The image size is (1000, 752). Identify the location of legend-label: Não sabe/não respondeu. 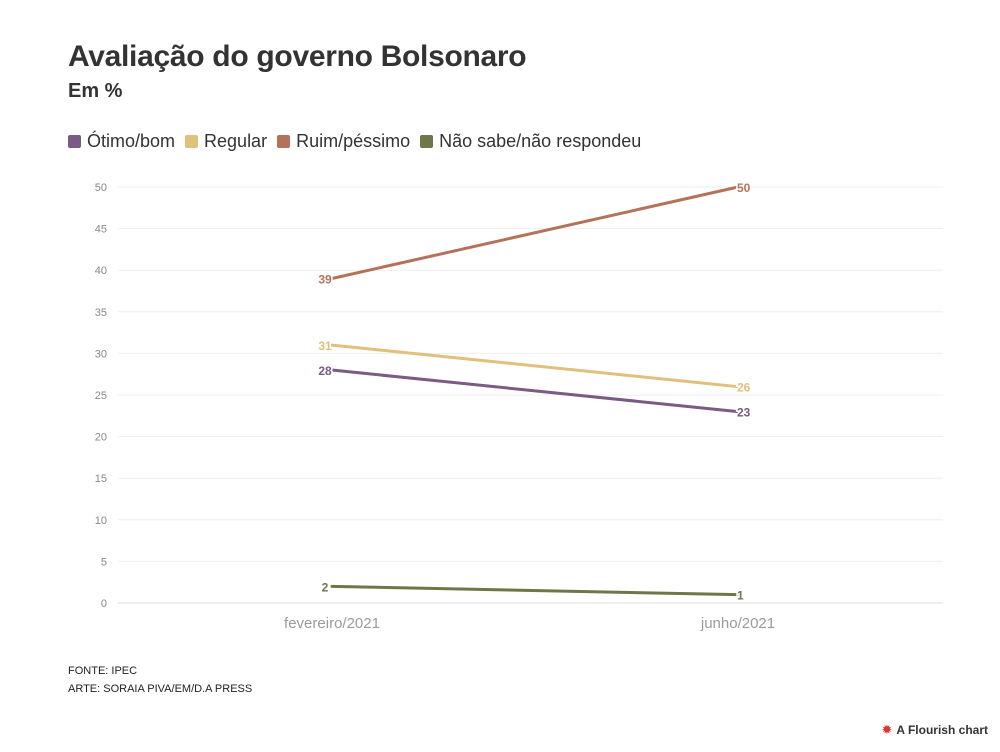
(540, 141).